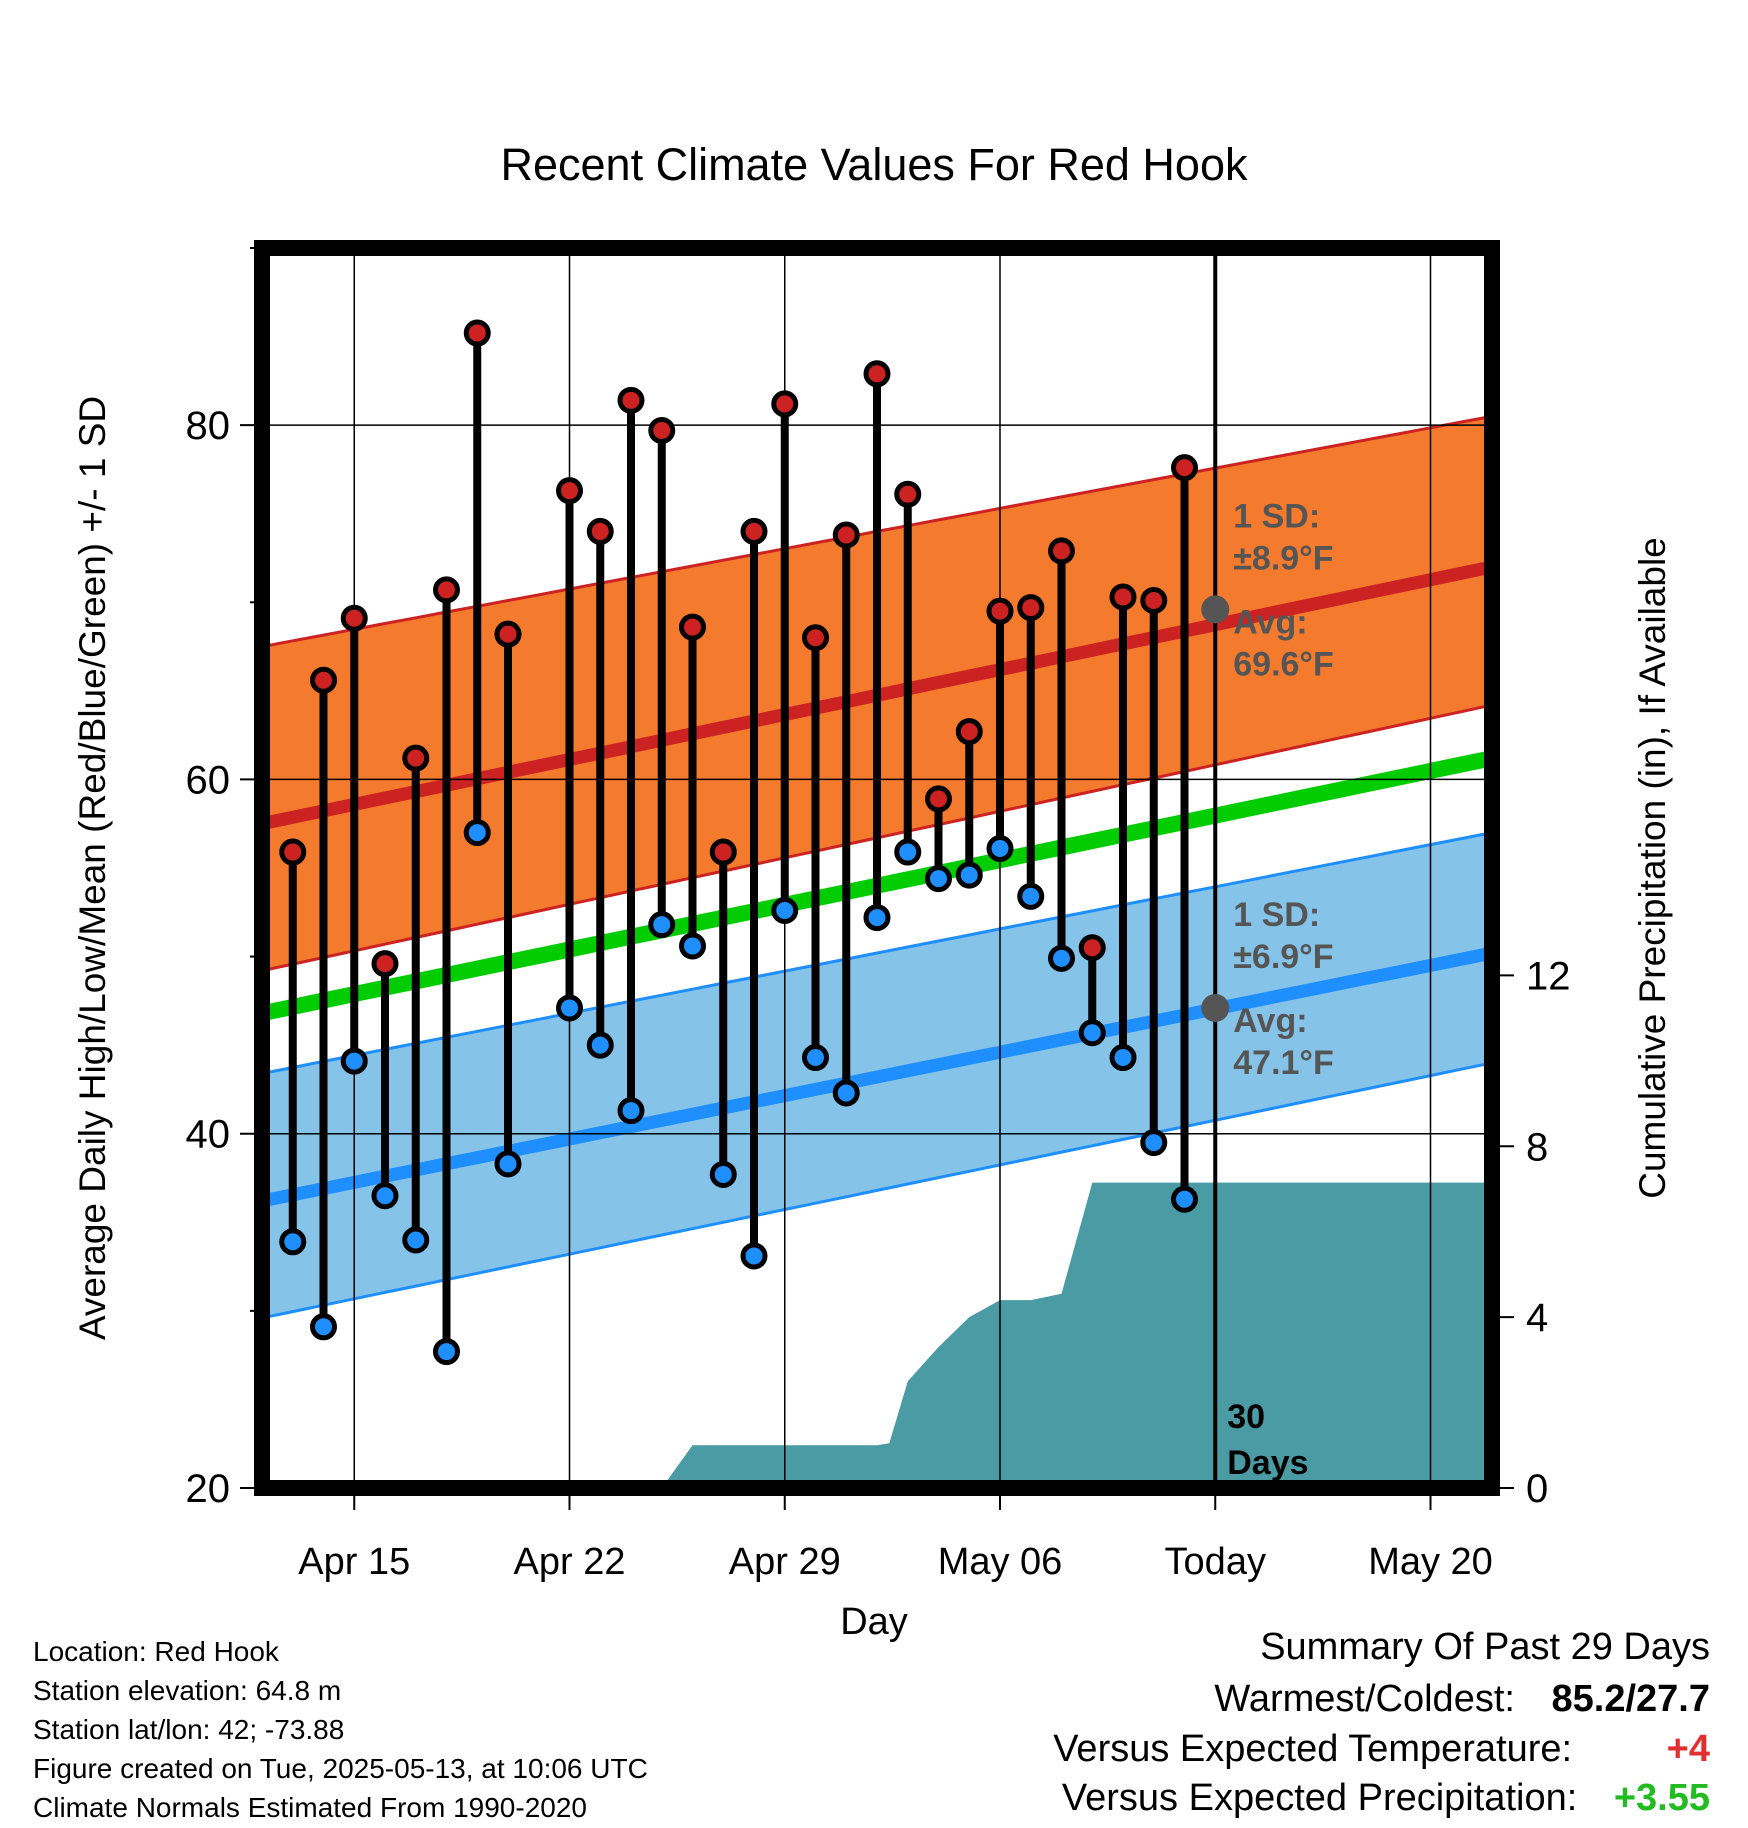 The height and width of the screenshot is (1828, 1748). Describe the element at coordinates (1485, 1647) in the screenshot. I see `summary-title: Summary Of Past 29 Days` at that location.